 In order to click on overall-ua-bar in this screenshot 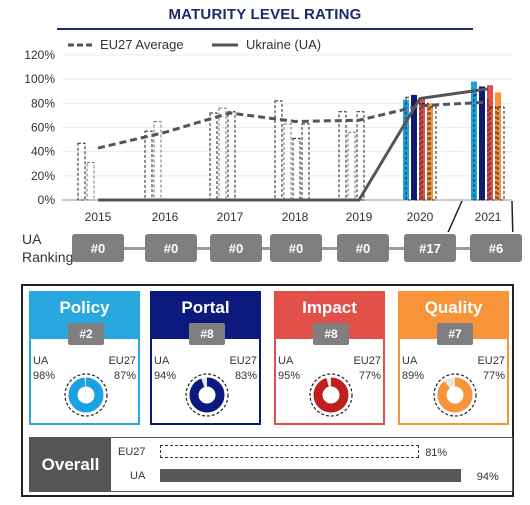, I will do `click(310, 475)`.